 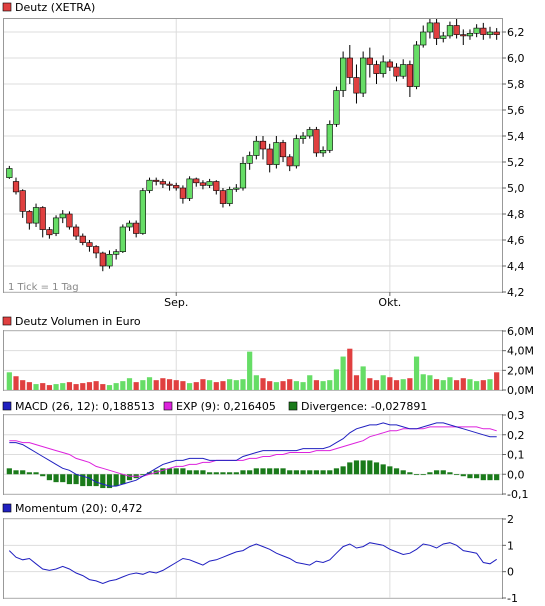 What do you see at coordinates (253, 454) in the screenshot?
I see `macd-lines` at bounding box center [253, 454].